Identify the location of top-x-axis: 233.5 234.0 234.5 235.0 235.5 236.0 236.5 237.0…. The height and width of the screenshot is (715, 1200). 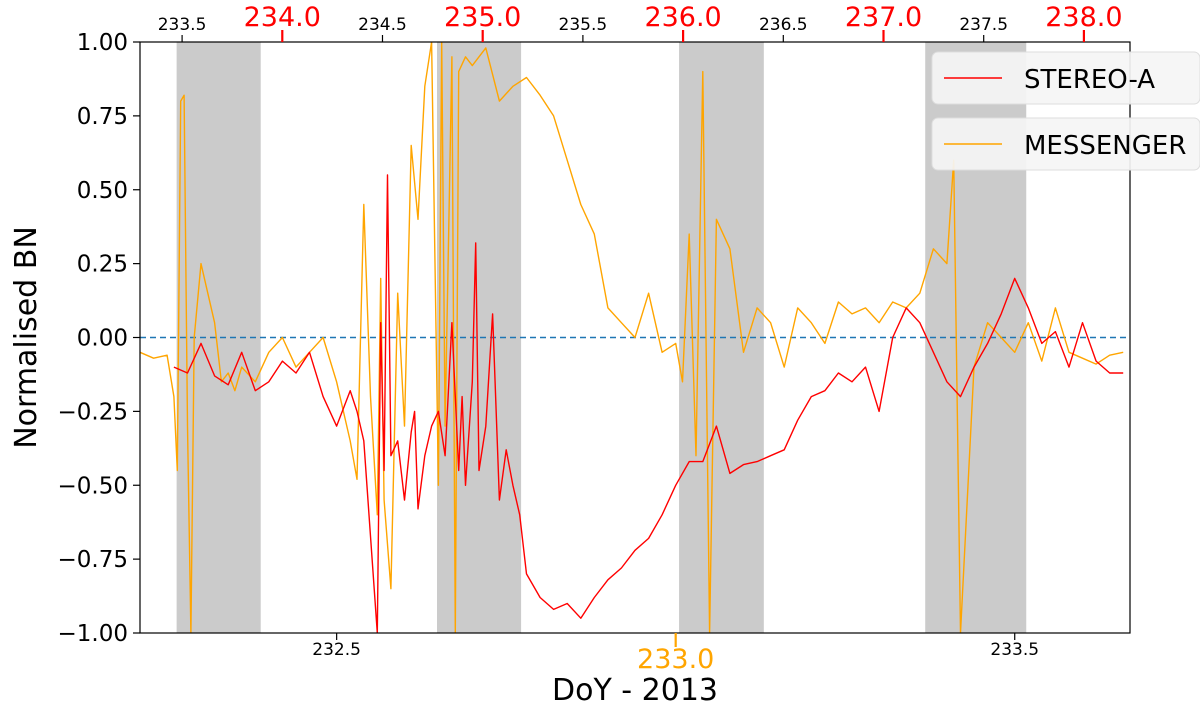
(640, 22).